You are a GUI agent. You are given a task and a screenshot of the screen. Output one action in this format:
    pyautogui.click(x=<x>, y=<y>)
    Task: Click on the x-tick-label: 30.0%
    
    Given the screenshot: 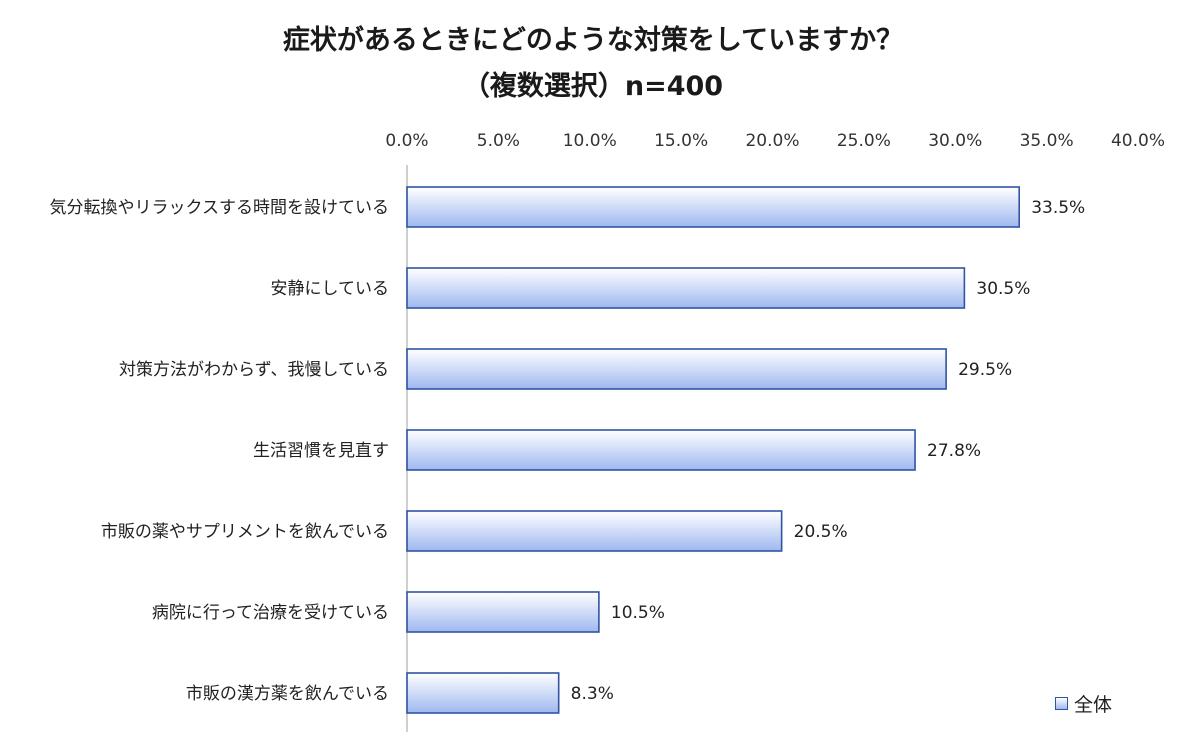 What is the action you would take?
    pyautogui.click(x=955, y=141)
    